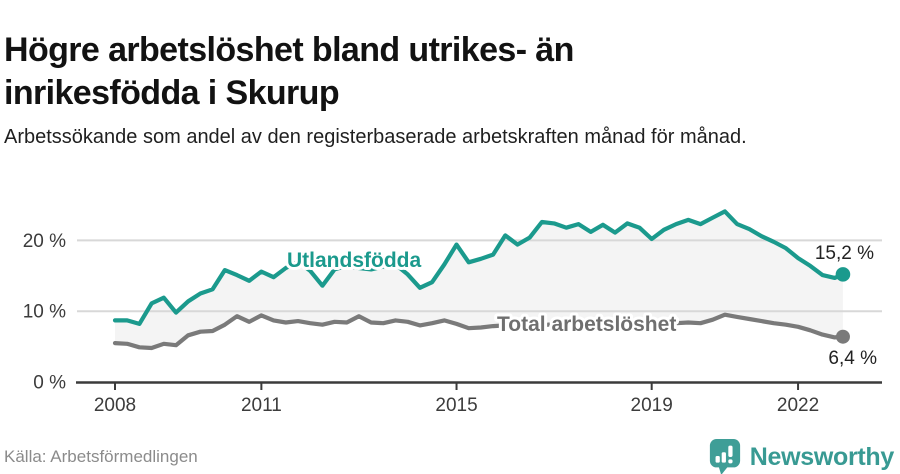 The height and width of the screenshot is (474, 900). I want to click on y-tick-label: 10 %, so click(44, 312).